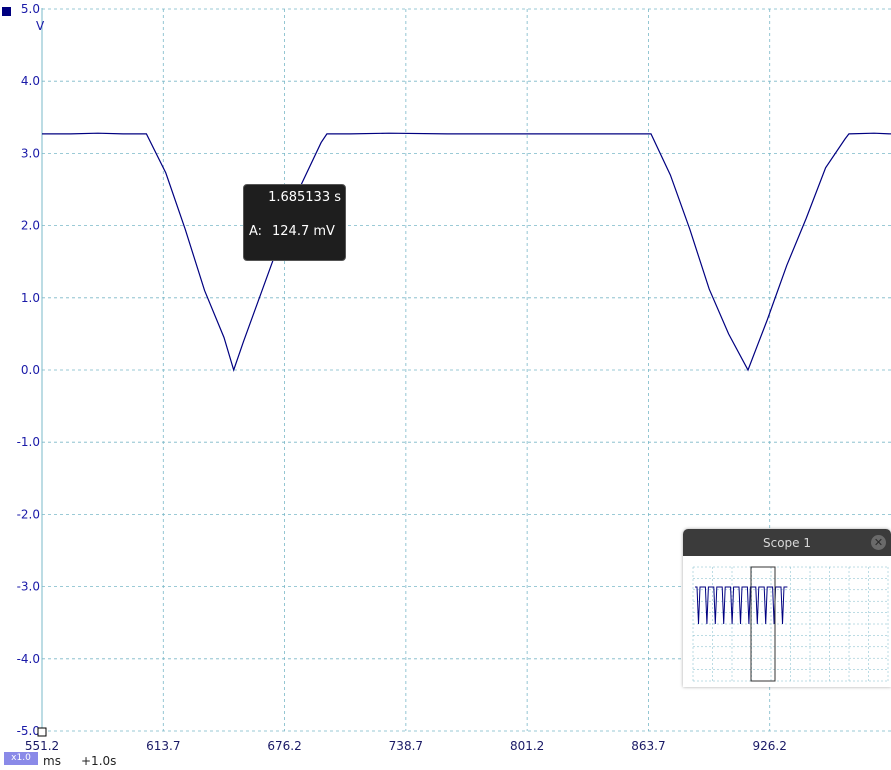 Image resolution: width=891 pixels, height=770 pixels. Describe the element at coordinates (30, 9) in the screenshot. I see `y-tick-label: 5.0` at that location.